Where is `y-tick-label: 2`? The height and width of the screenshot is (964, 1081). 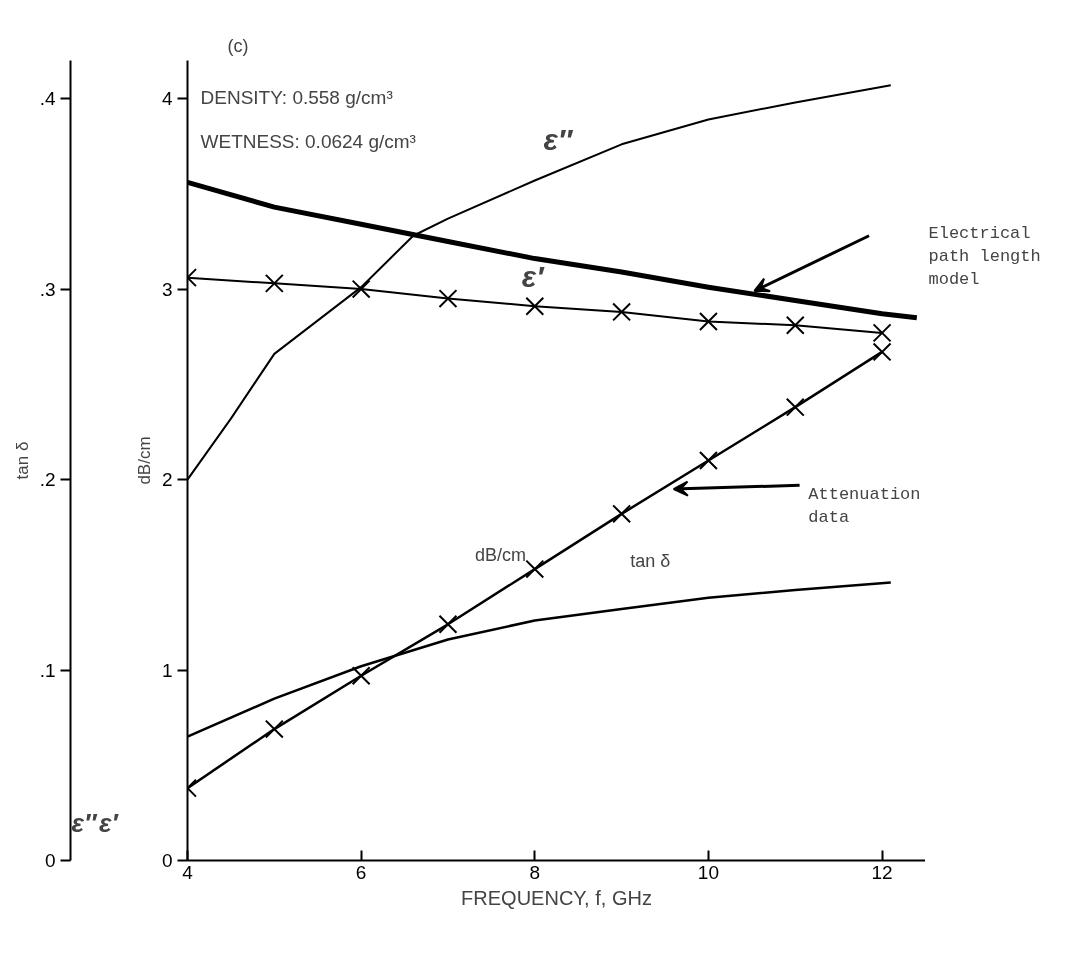 y-tick-label: 2 is located at coordinates (167, 480).